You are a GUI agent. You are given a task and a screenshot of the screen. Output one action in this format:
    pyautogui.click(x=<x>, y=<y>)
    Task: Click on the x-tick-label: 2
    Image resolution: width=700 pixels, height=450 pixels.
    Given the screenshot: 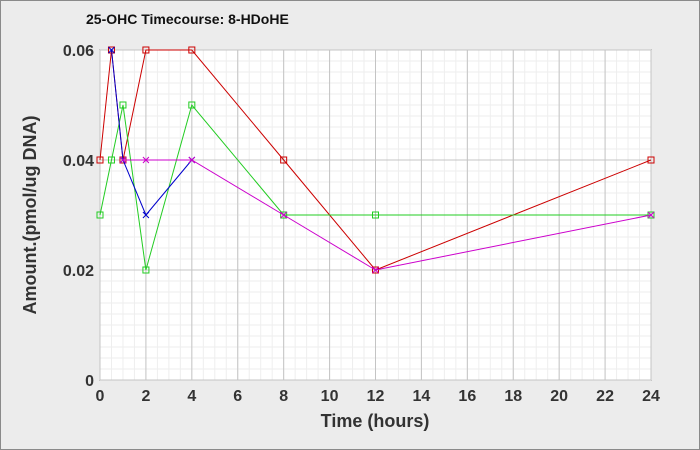 What is the action you would take?
    pyautogui.click(x=145, y=396)
    